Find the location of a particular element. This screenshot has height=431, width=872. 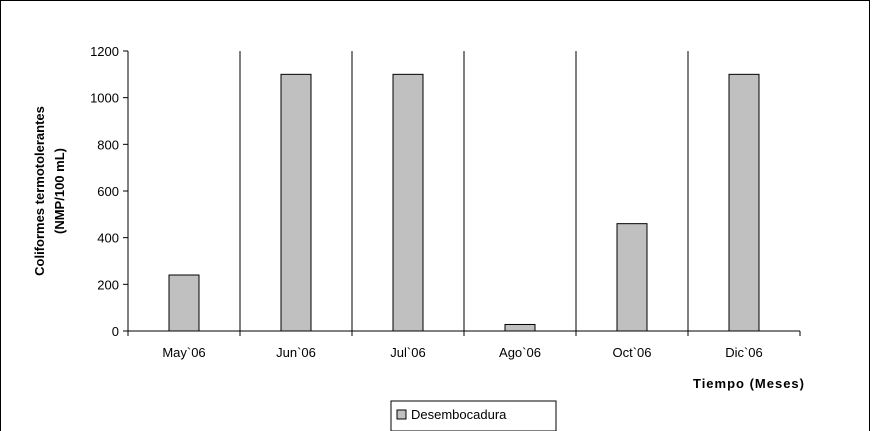

x-tick-label: Jul`06 is located at coordinates (407, 352).